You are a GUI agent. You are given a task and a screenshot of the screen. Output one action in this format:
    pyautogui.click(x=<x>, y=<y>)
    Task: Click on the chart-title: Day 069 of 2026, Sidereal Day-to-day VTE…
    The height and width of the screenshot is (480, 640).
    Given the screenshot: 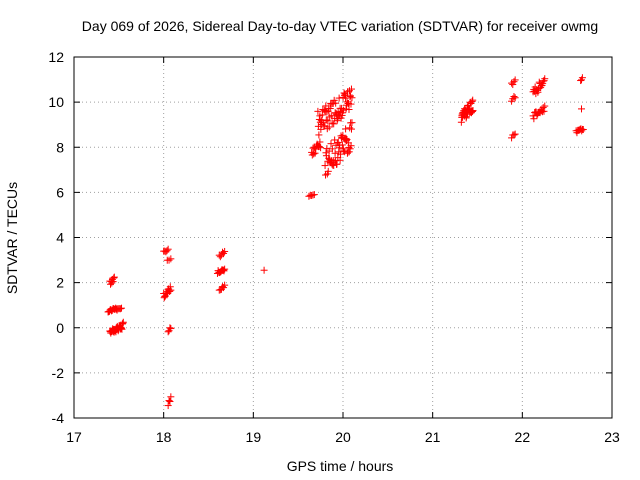 What is the action you would take?
    pyautogui.click(x=340, y=26)
    